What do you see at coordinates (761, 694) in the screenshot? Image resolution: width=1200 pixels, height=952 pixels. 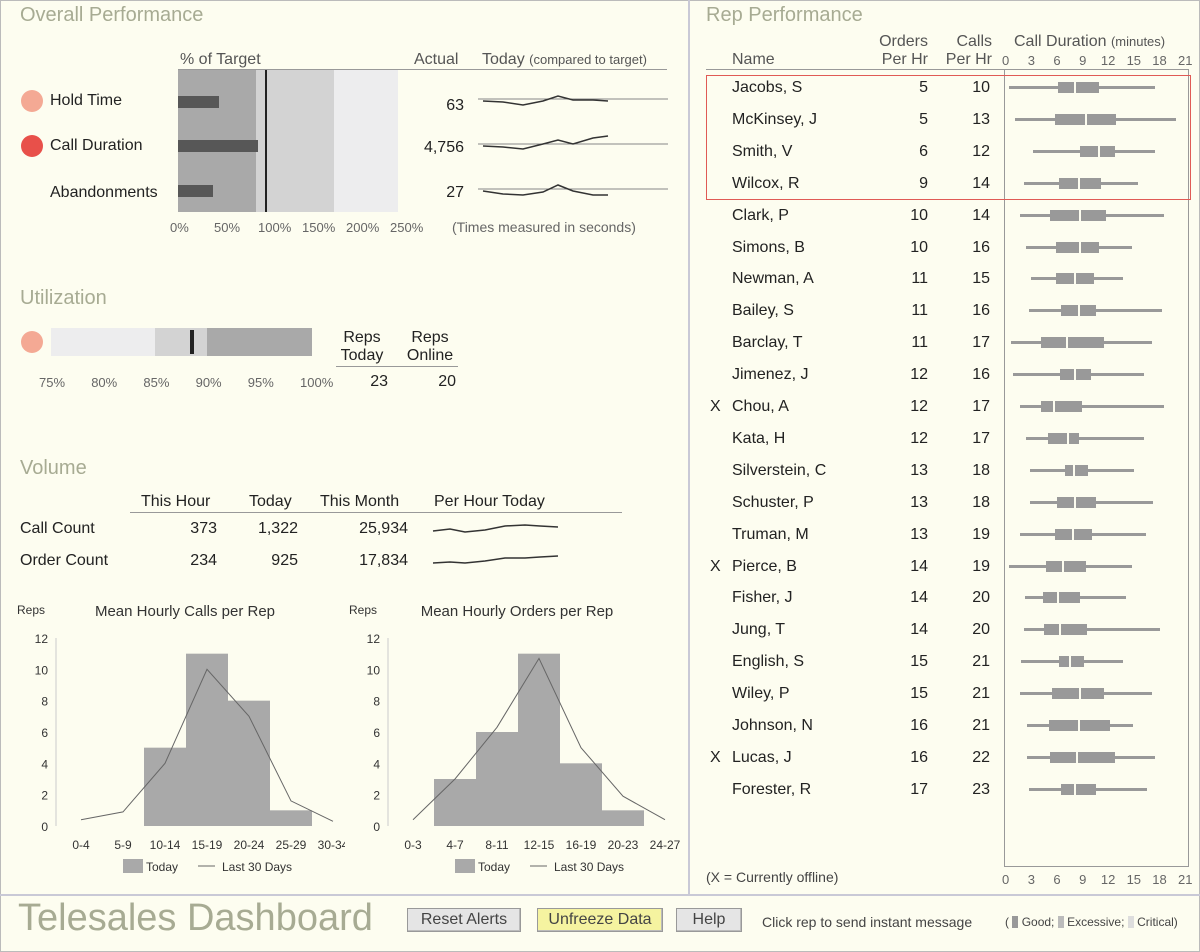 I see `rep-name: Wiley, P` at bounding box center [761, 694].